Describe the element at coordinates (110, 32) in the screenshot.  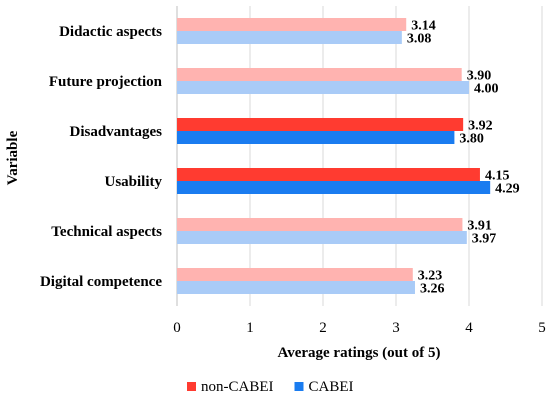
I see `category-label: Didactic aspects` at that location.